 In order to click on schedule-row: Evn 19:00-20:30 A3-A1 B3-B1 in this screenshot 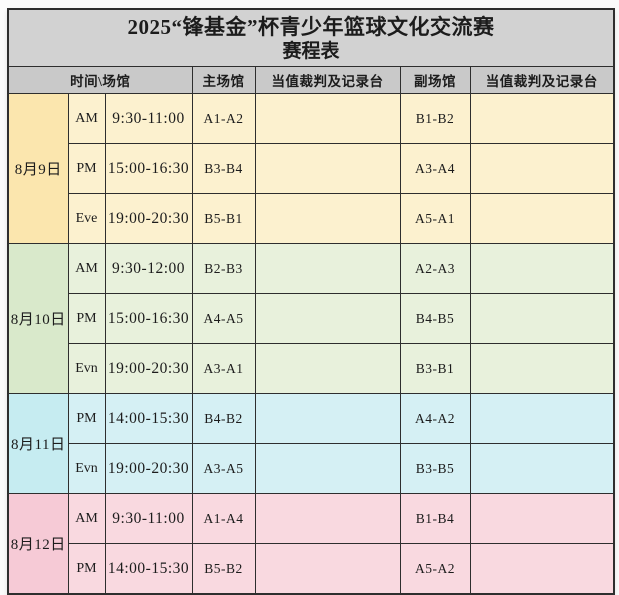, I will do `click(311, 368)`.